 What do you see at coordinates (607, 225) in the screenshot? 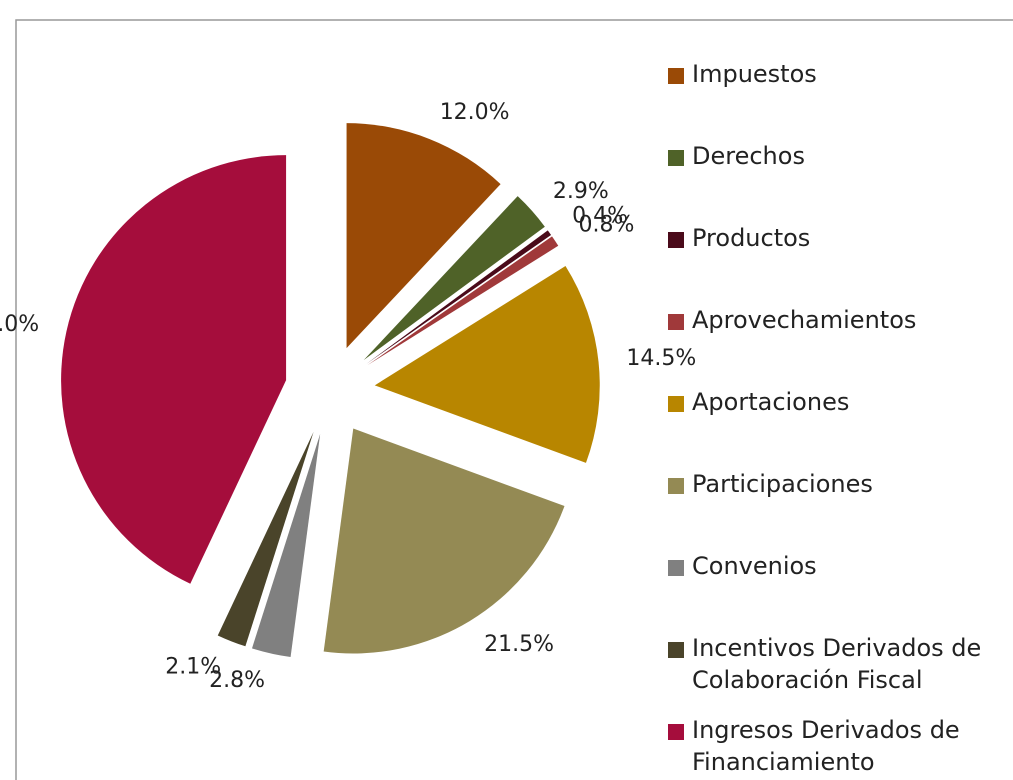
I see `data-label: 0.8%` at bounding box center [607, 225].